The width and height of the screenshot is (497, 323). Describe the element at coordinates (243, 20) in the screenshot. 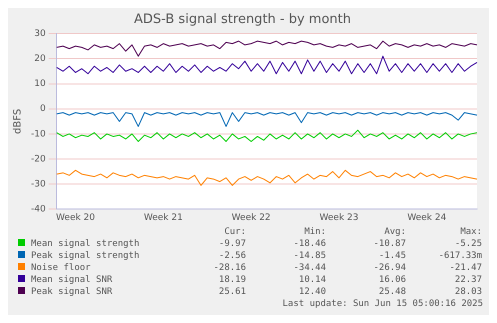

I see `chart-title: ADS-B signal strength - by month` at that location.